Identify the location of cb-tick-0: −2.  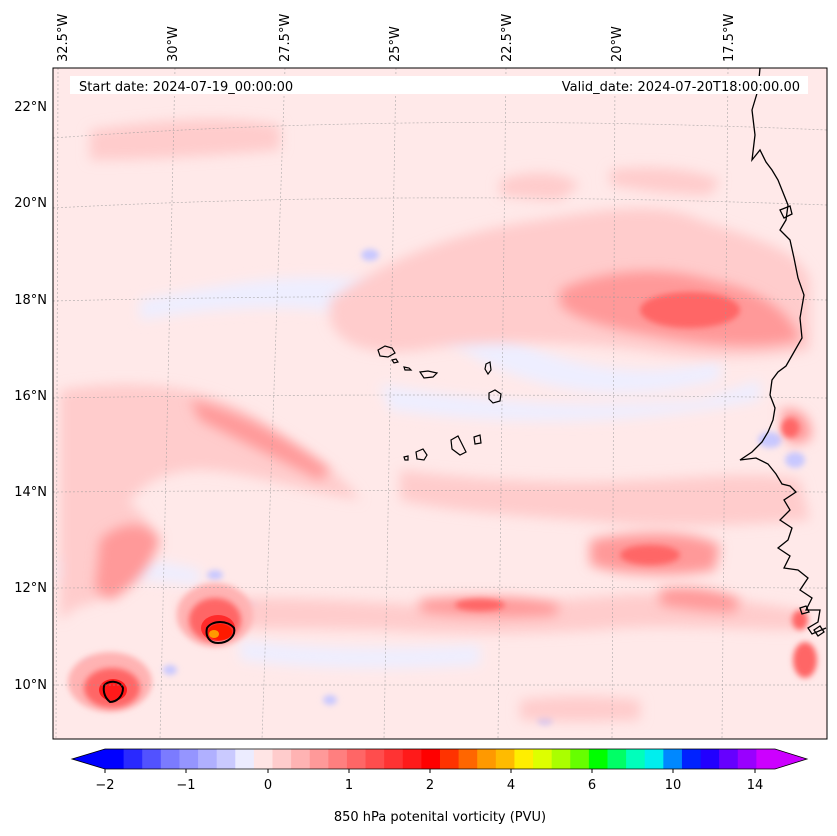
(104, 785).